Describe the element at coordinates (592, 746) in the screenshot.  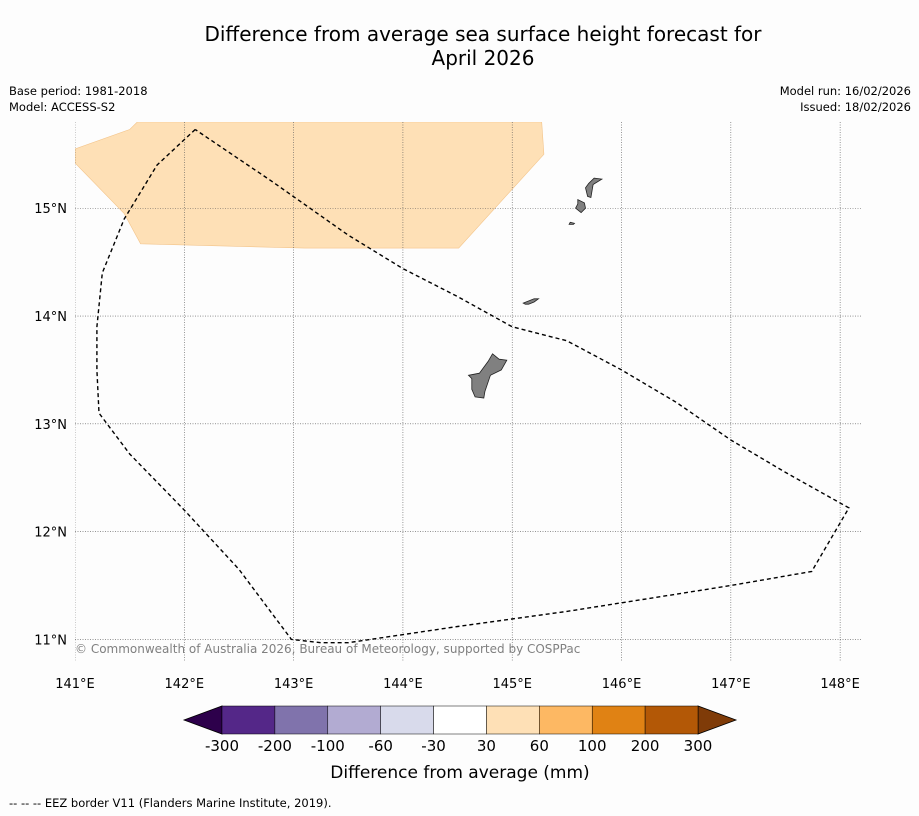
I see `colorbar-tick-7: 100` at that location.